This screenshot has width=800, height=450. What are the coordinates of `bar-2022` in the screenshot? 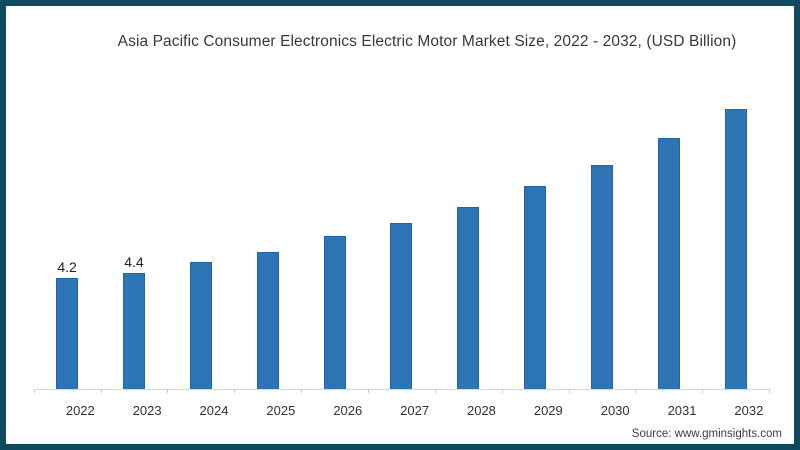 It's located at (67, 333).